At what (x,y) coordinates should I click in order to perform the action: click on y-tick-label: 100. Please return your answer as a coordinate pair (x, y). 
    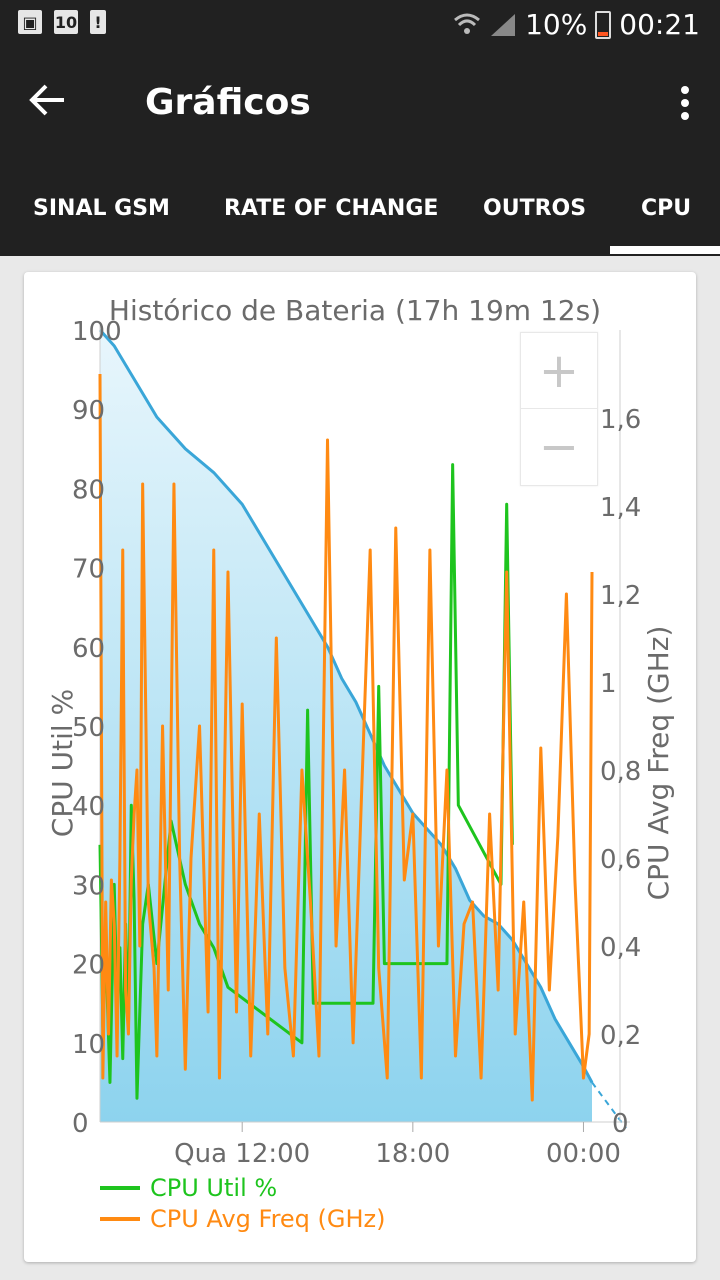
    Looking at the image, I should click on (97, 332).